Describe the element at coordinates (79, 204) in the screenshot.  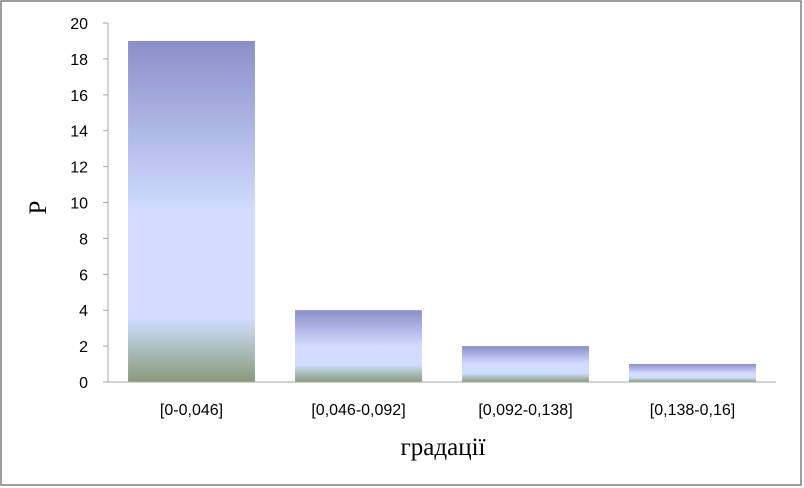
I see `y-tick-label: 10` at that location.